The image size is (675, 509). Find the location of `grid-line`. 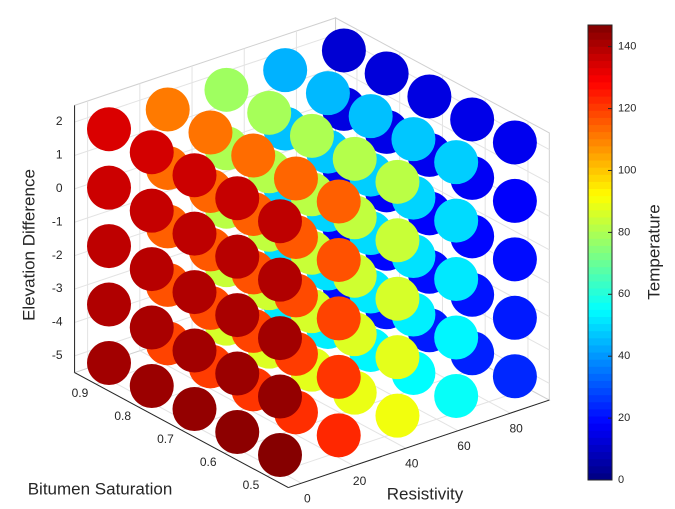

grid-line is located at coordinates (205, 78).